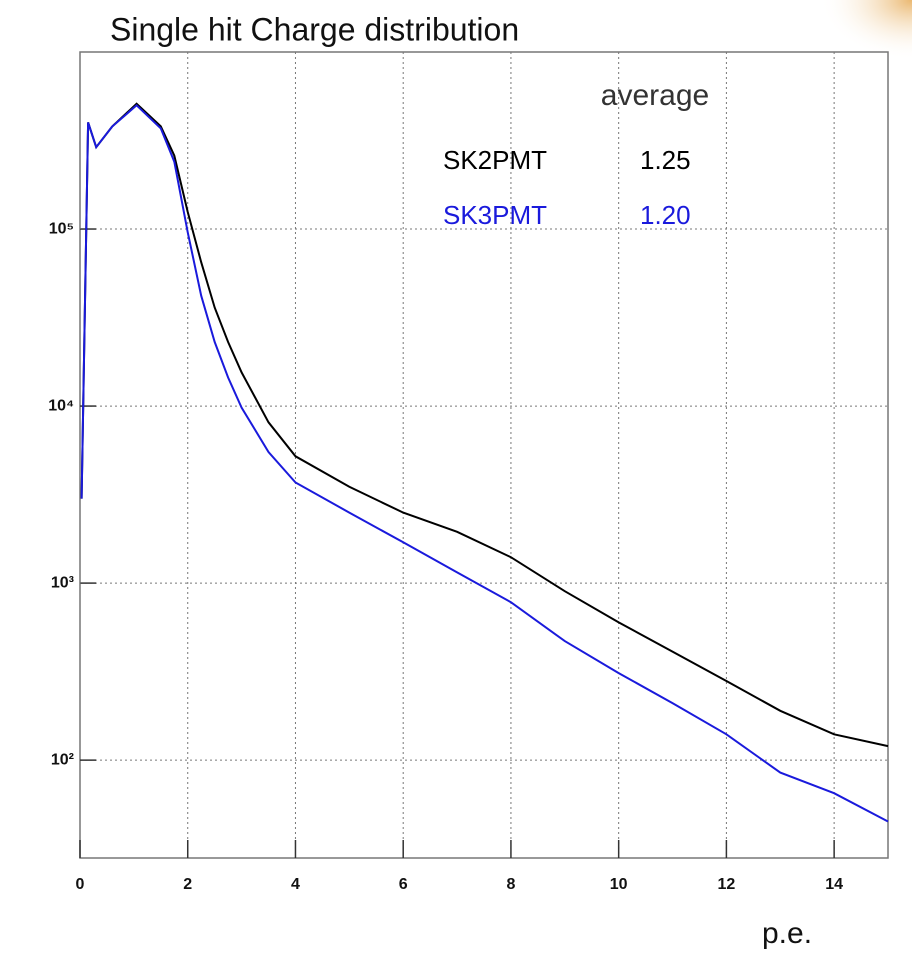  I want to click on x-tick-label: 14, so click(834, 884).